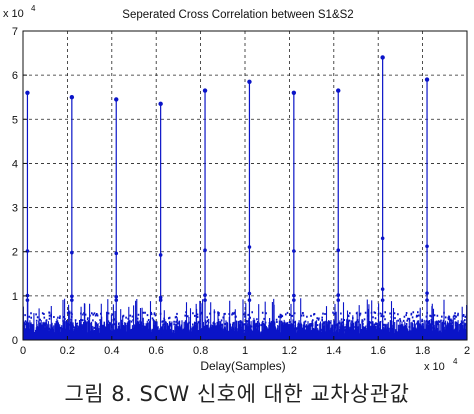  What do you see at coordinates (422, 351) in the screenshot?
I see `x-tick-label: 1.8` at bounding box center [422, 351].